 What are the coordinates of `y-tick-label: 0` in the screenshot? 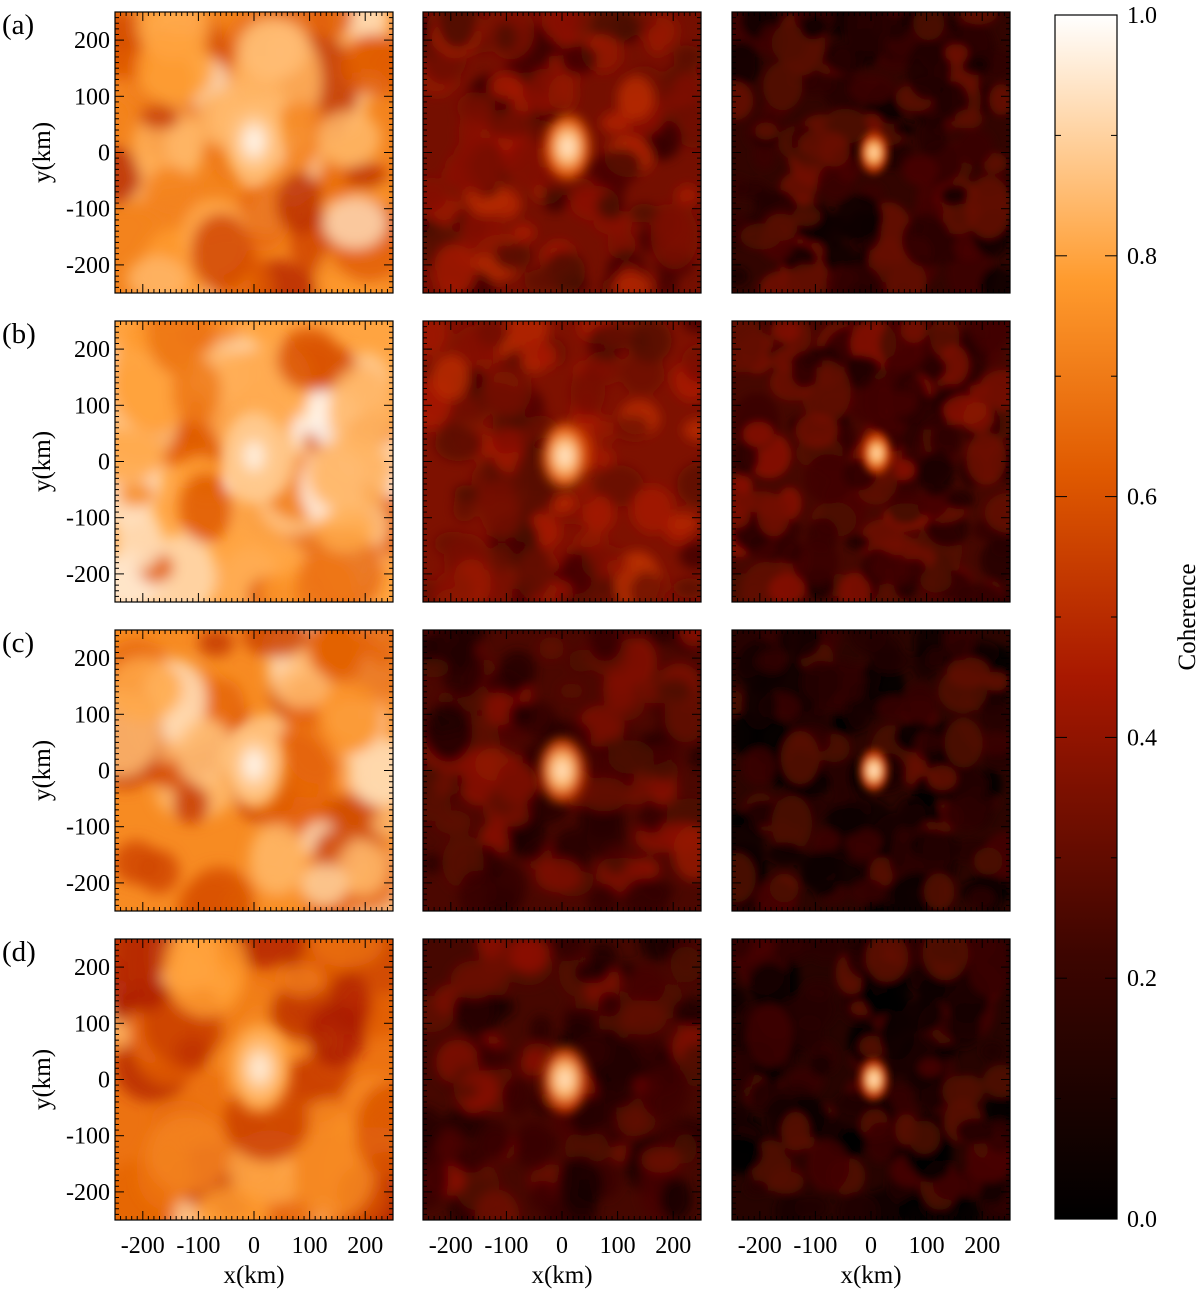 It's located at (104, 1081).